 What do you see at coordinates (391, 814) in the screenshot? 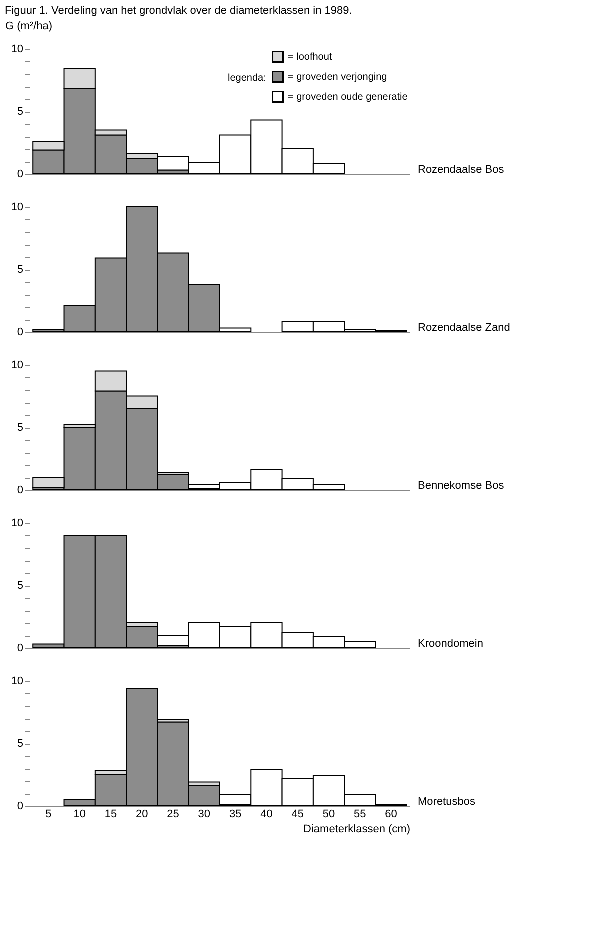
I see `x-tick-label: 60` at bounding box center [391, 814].